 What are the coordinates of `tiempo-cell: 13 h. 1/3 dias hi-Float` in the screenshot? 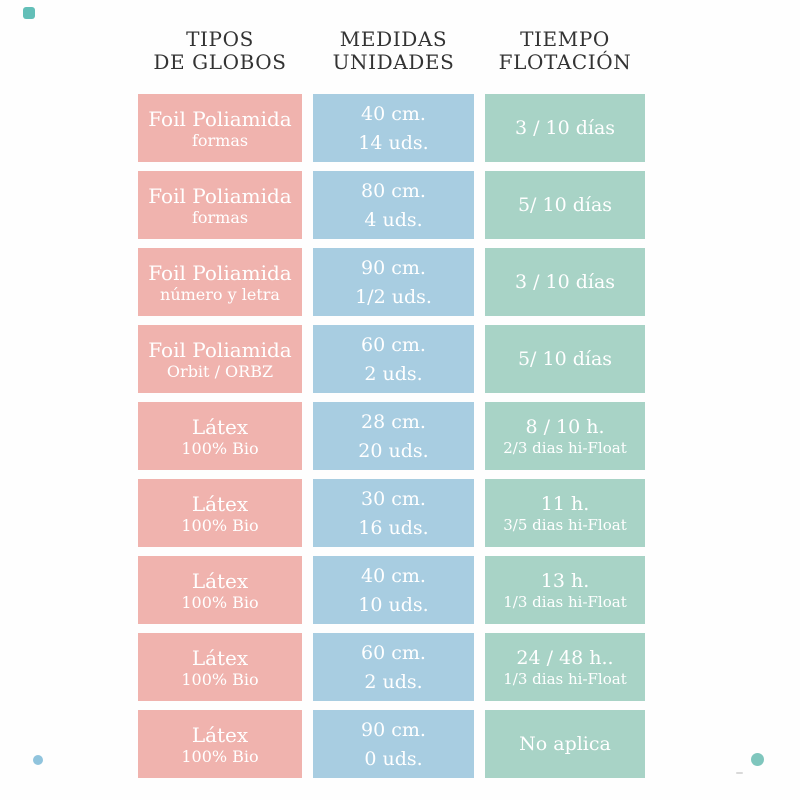 It's located at (565, 590).